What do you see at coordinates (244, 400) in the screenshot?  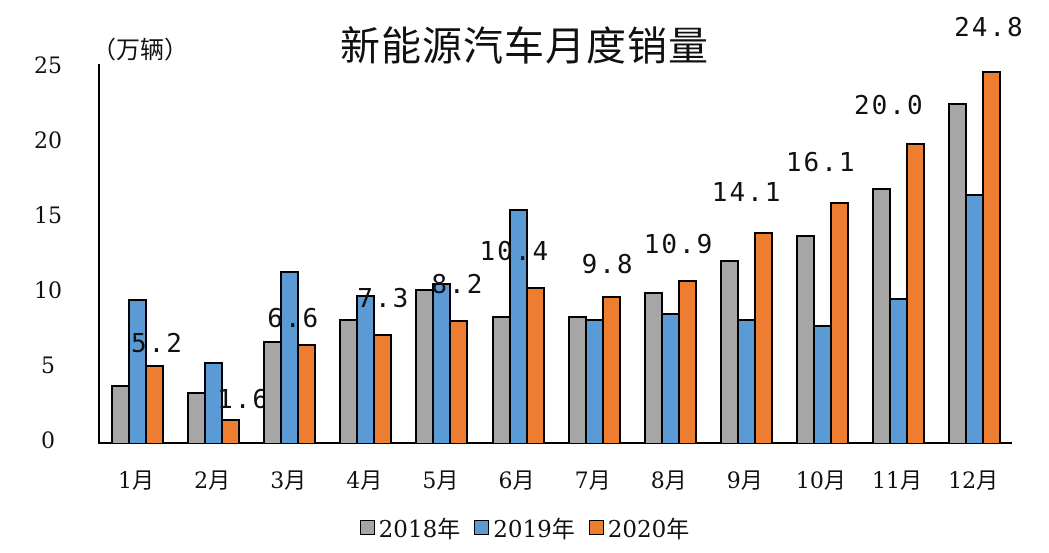 I see `data-label-2020: 1.6` at bounding box center [244, 400].